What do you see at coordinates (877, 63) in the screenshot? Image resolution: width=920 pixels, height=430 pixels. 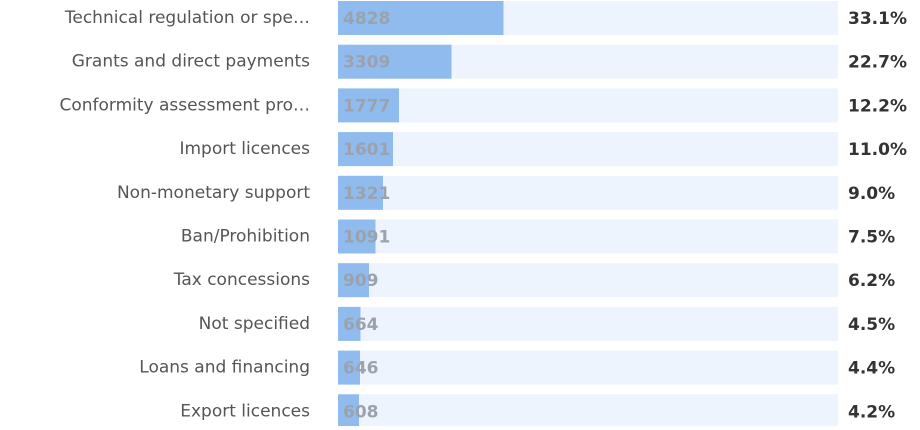 I see `share-label: 22.7%` at bounding box center [877, 63].